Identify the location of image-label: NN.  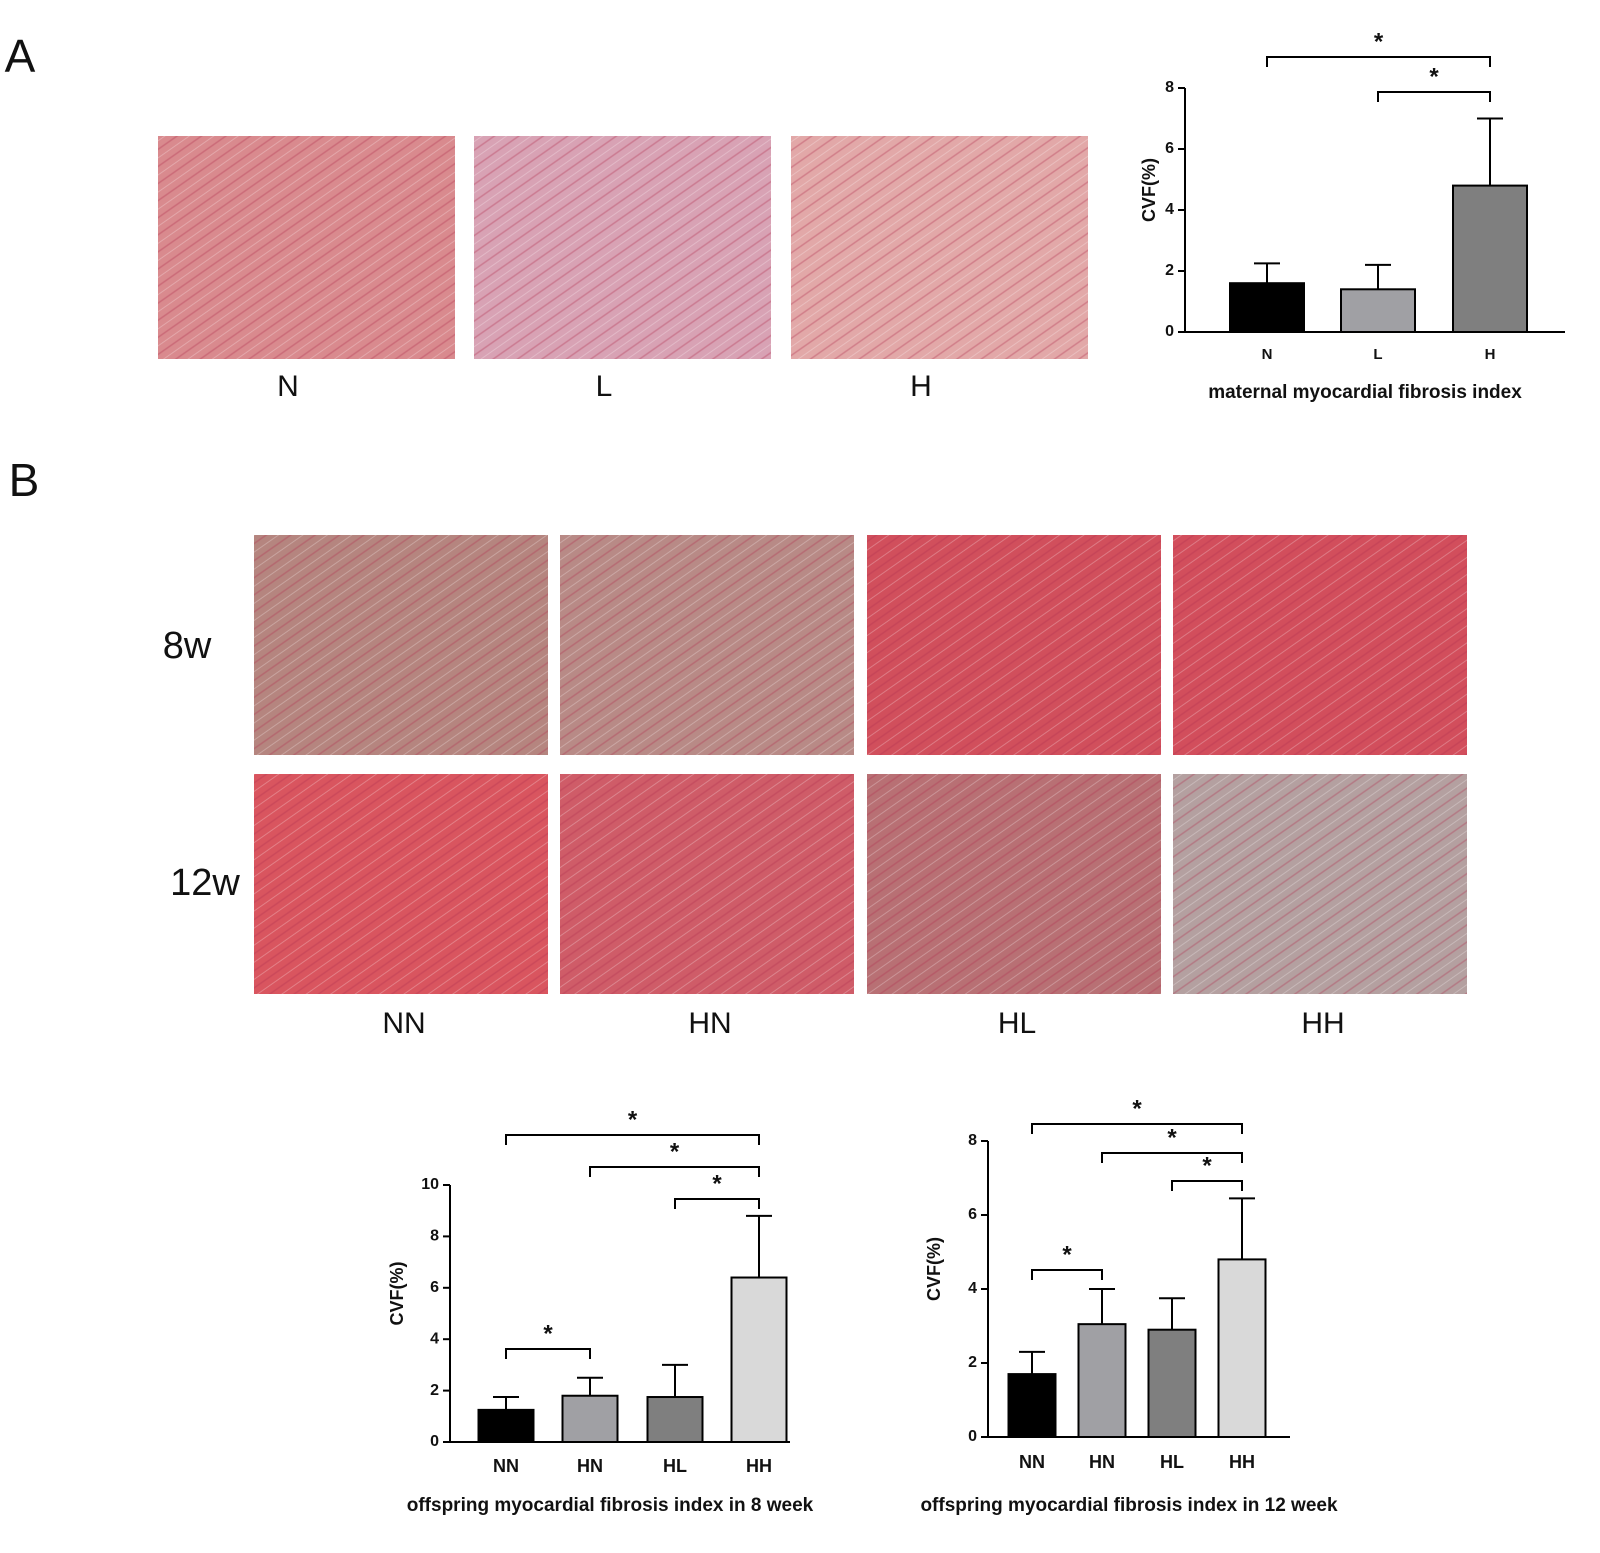
(403, 1023).